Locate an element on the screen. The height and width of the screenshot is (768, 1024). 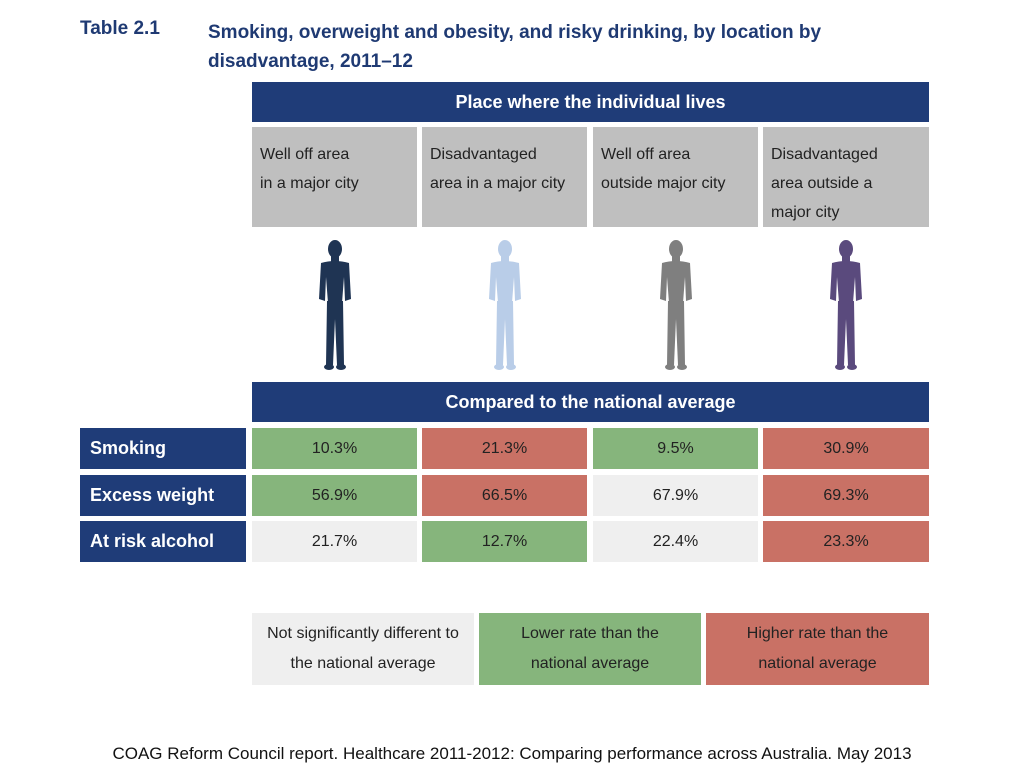
table-cell: 56.9% is located at coordinates (334, 495).